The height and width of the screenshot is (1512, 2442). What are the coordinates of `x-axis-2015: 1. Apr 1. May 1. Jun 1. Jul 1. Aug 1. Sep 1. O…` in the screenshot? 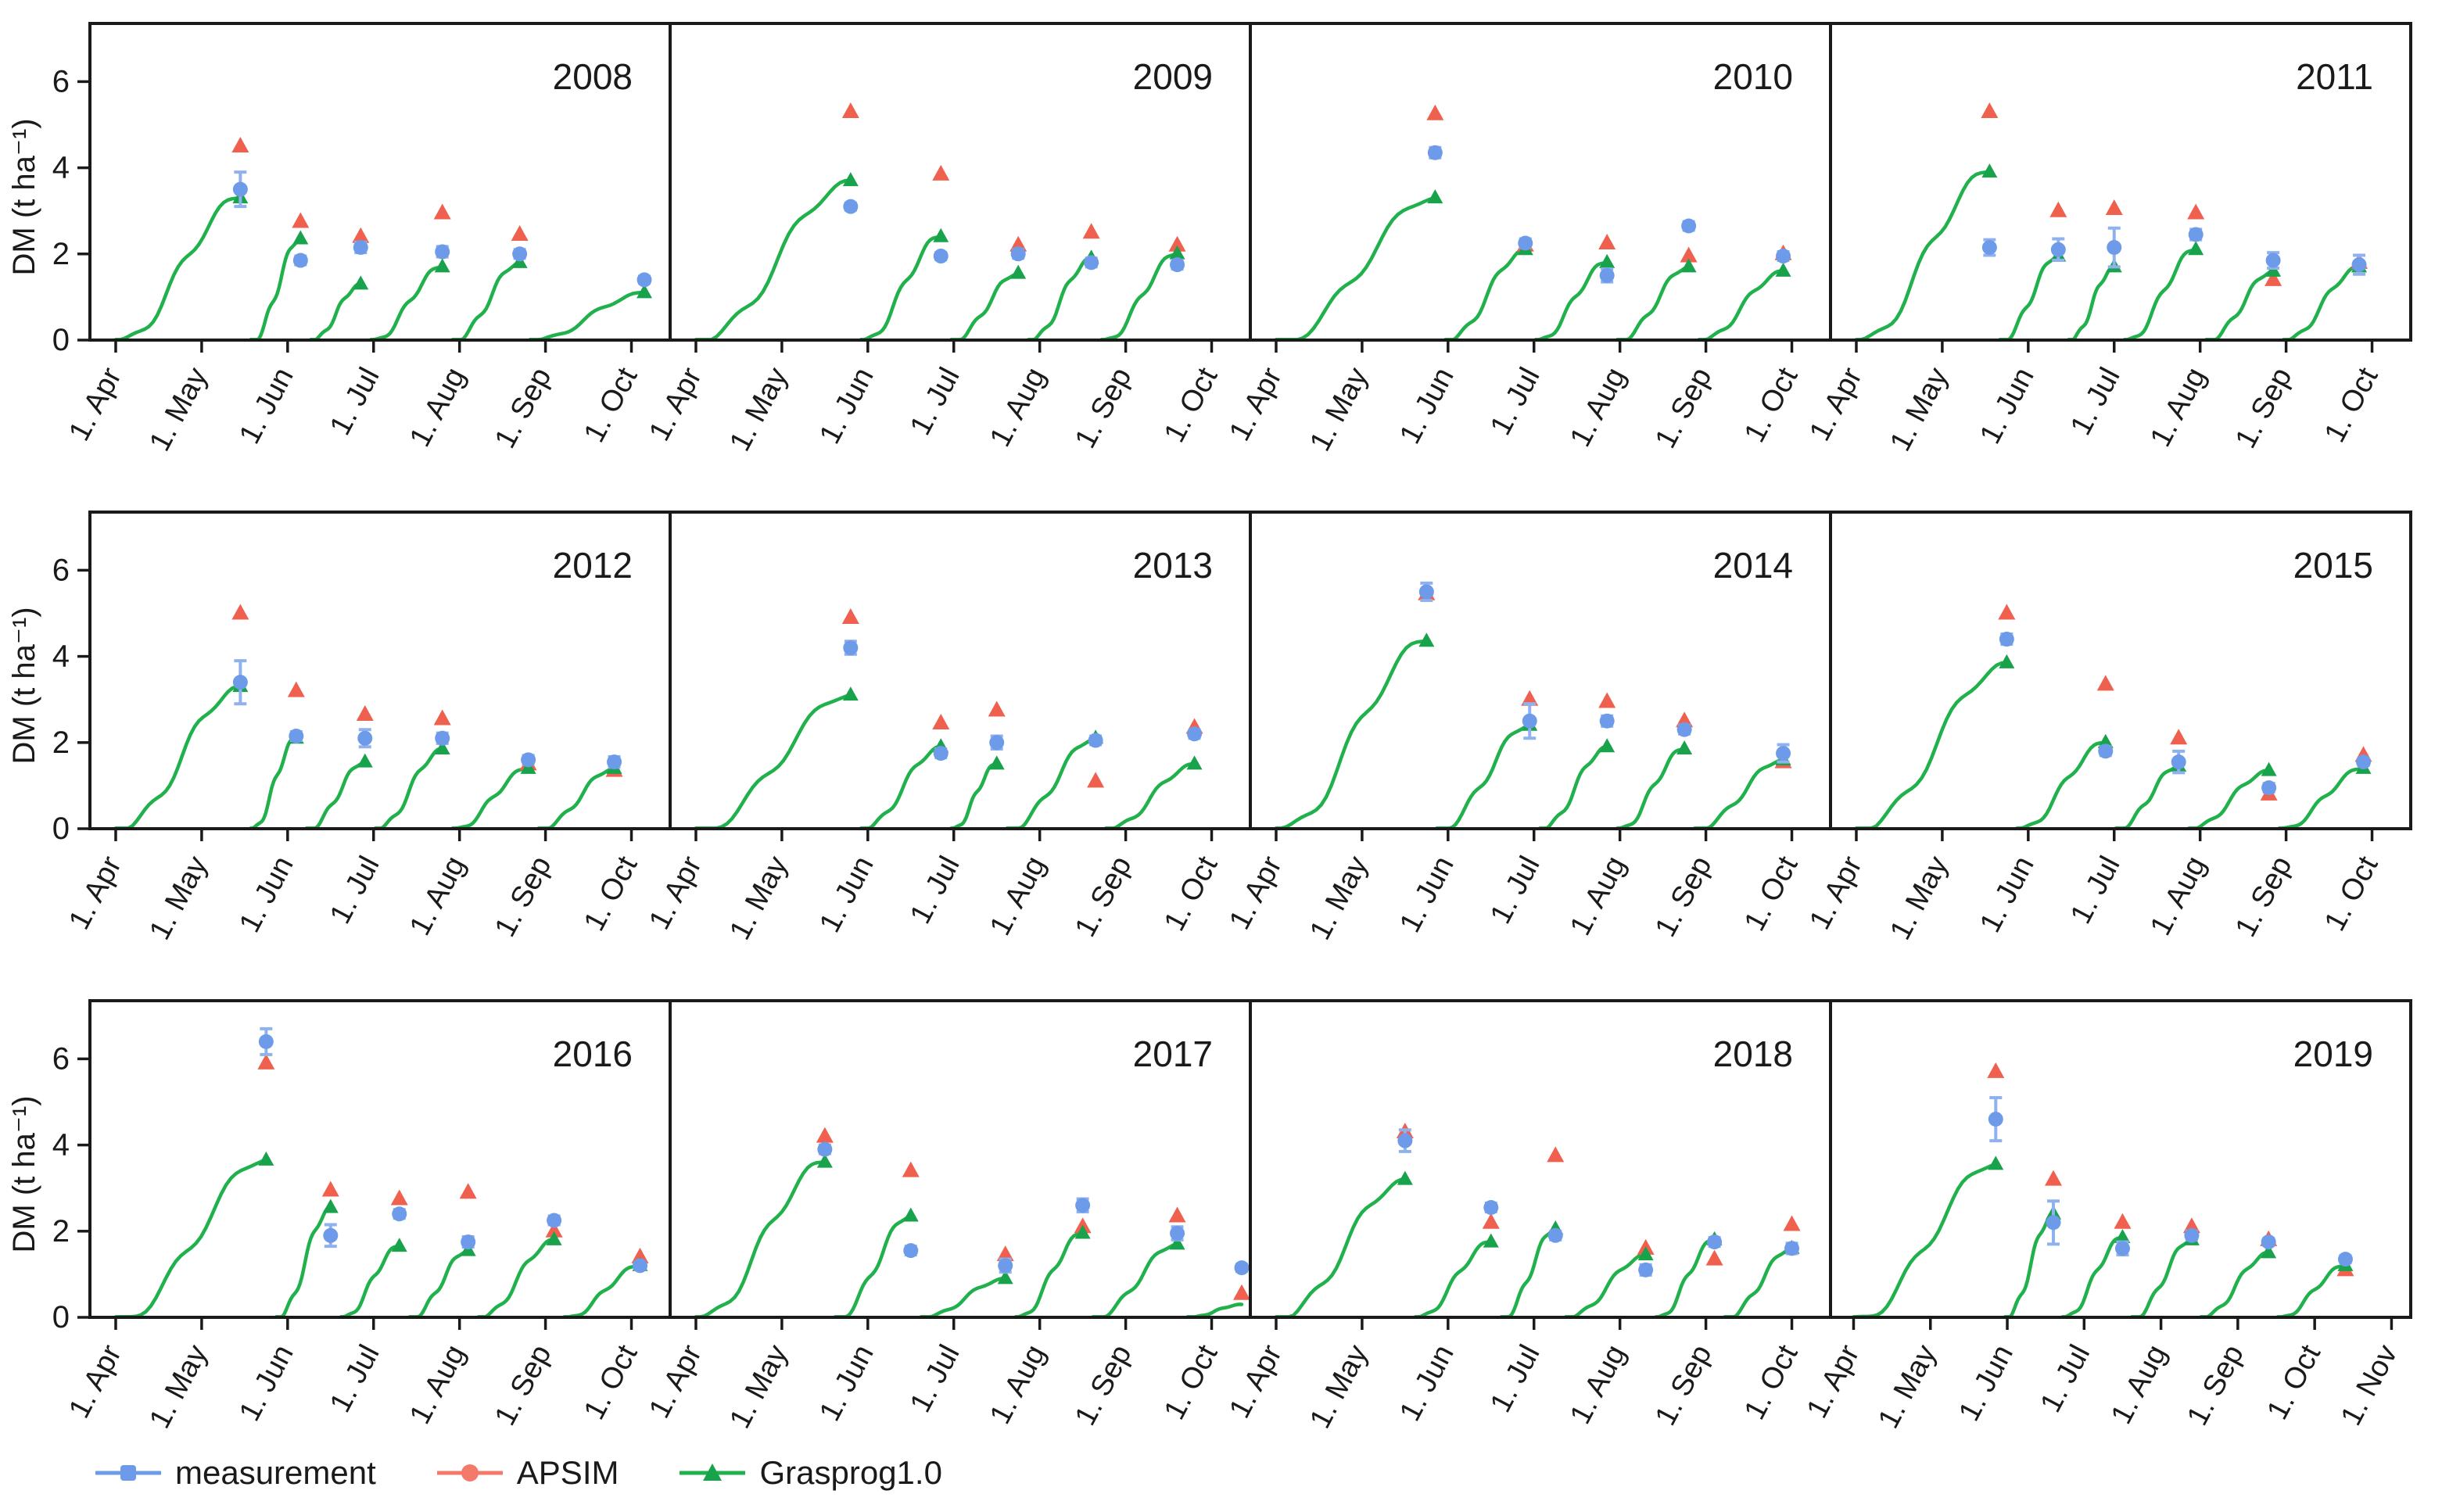 It's located at (2094, 887).